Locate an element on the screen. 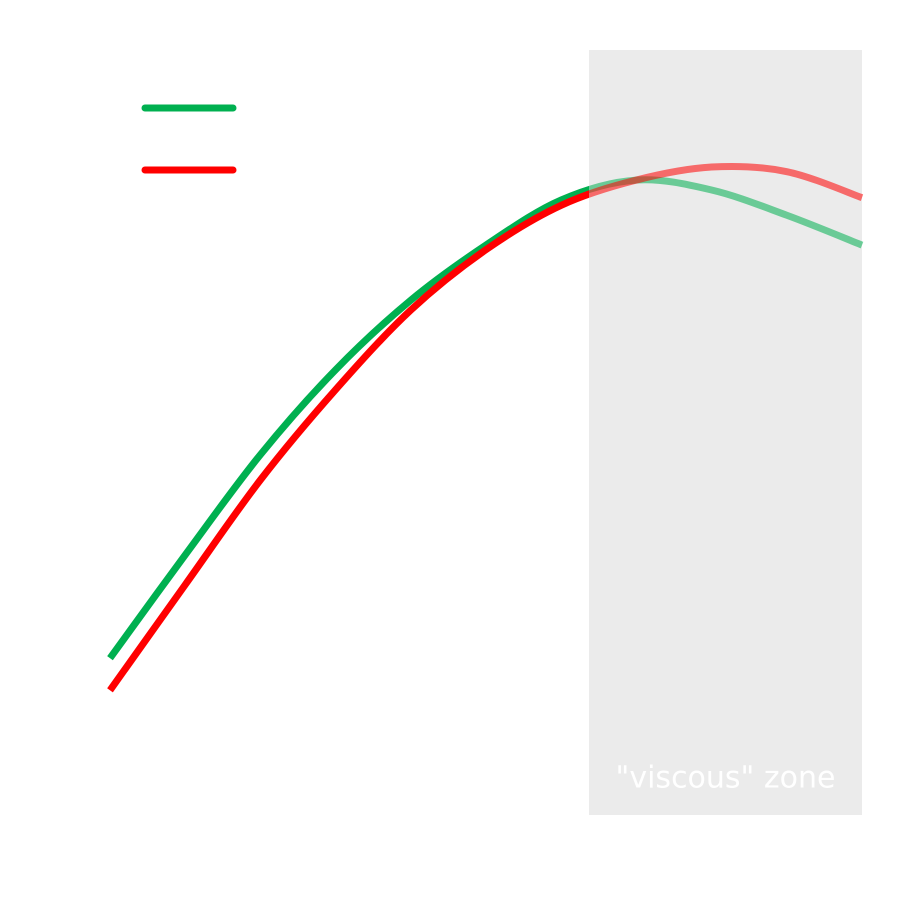 This screenshot has height=899, width=910. zone-label: "viscous" zone is located at coordinates (726, 778).